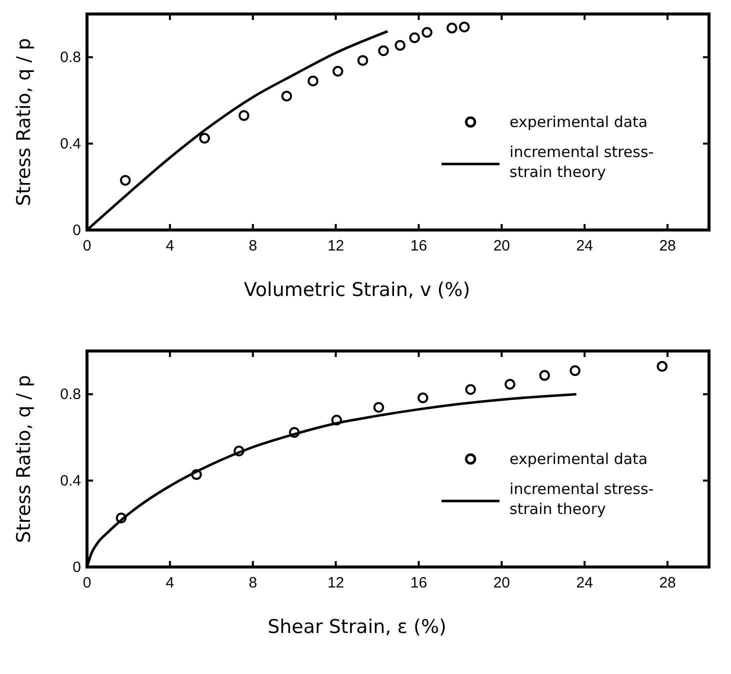  Describe the element at coordinates (357, 627) in the screenshot. I see `x-axis-title: Shear Strain, ε (%)` at that location.